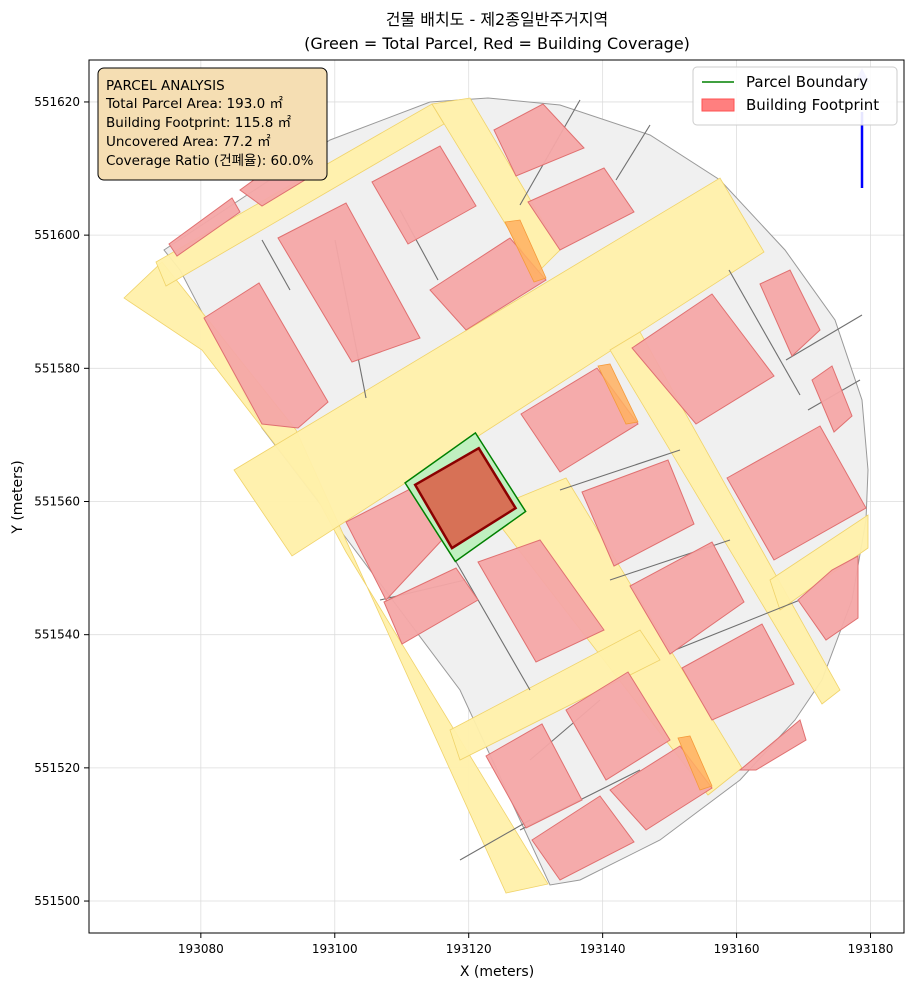  I want to click on legend: Parcel Boundary Building Footprint, so click(795, 96).